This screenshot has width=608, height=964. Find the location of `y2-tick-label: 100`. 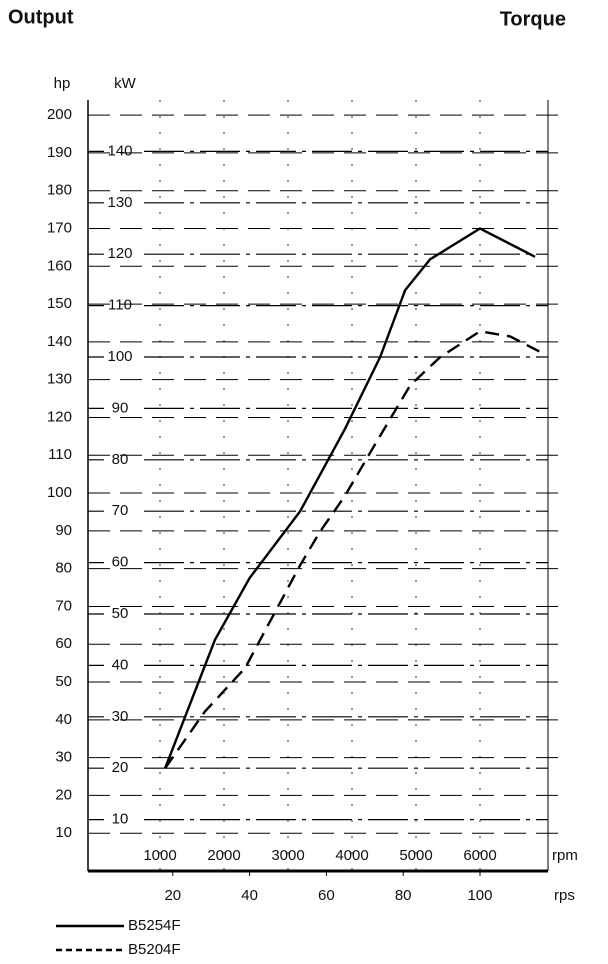

y2-tick-label: 100 is located at coordinates (59, 492).